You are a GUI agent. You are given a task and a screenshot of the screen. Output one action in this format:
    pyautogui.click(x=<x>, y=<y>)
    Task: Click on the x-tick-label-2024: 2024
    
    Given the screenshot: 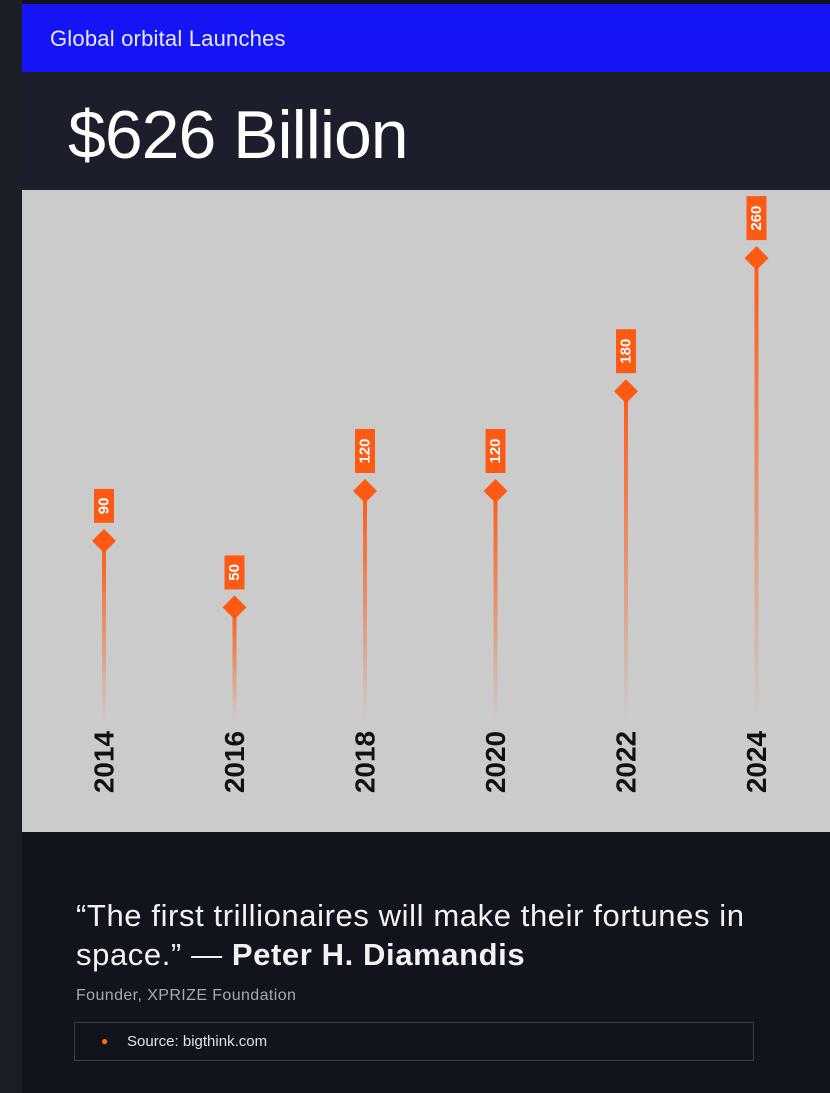 What is the action you would take?
    pyautogui.click(x=756, y=761)
    